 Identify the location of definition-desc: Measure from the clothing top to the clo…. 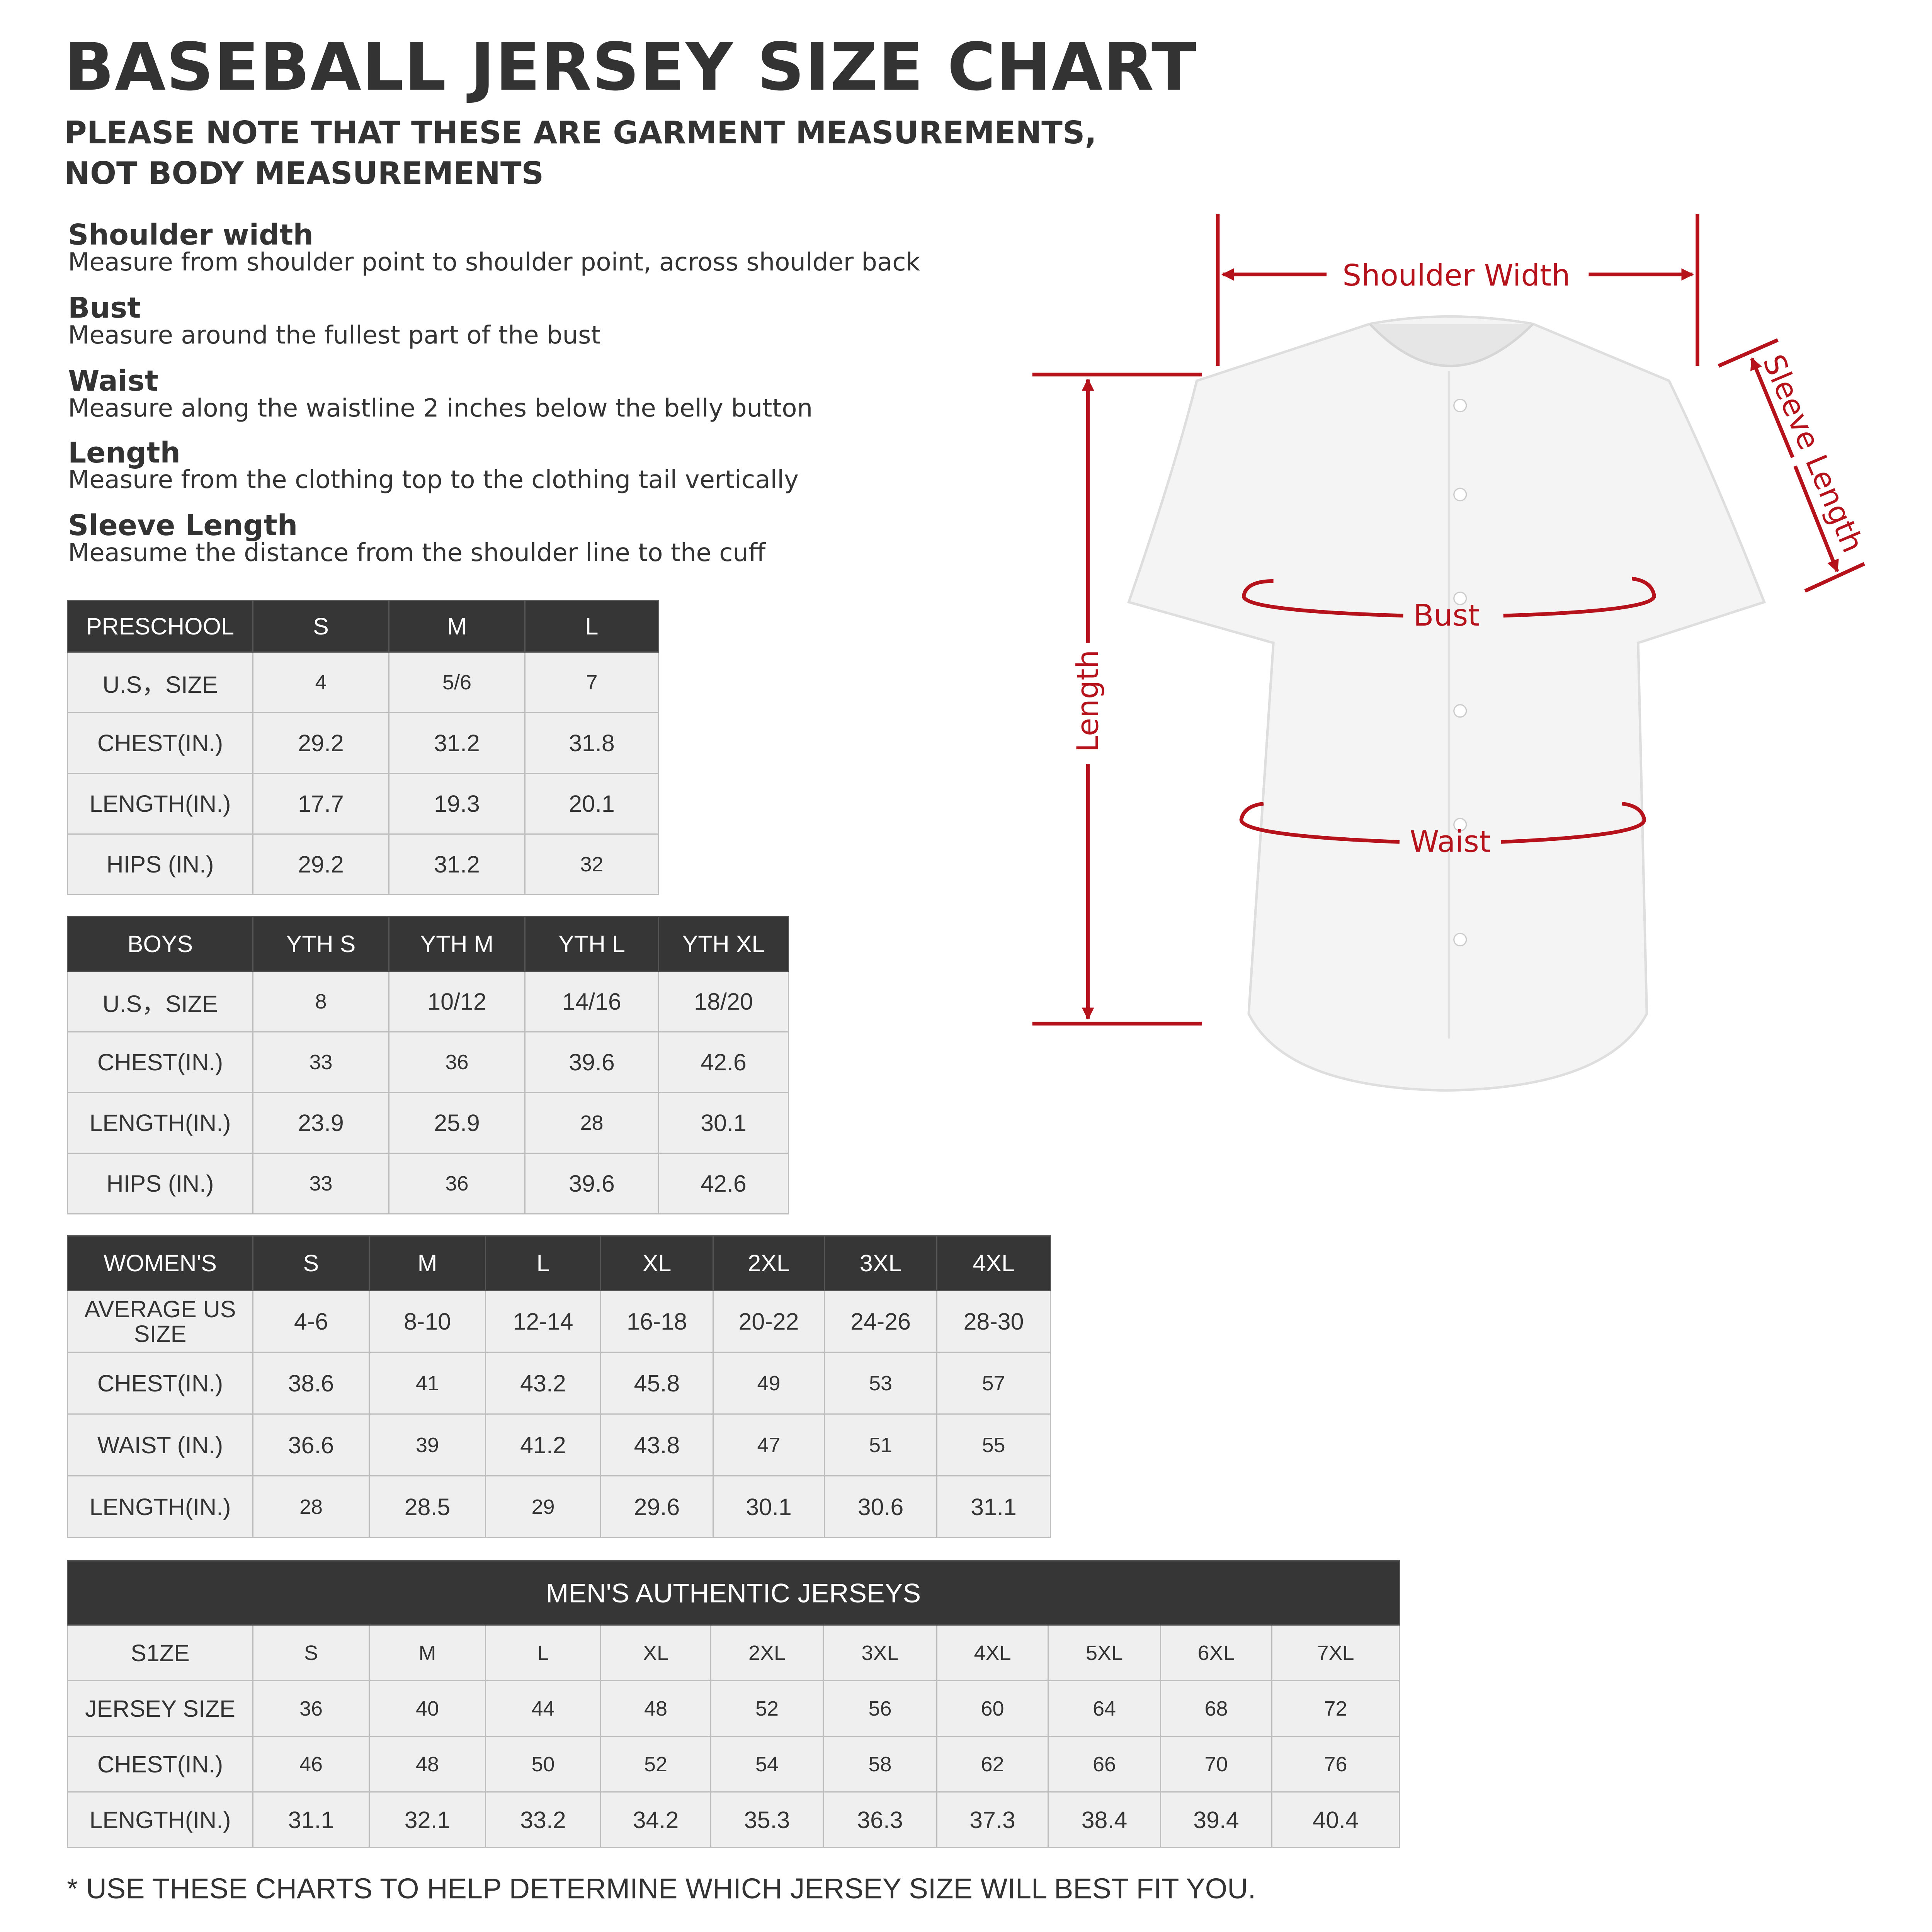
(434, 480).